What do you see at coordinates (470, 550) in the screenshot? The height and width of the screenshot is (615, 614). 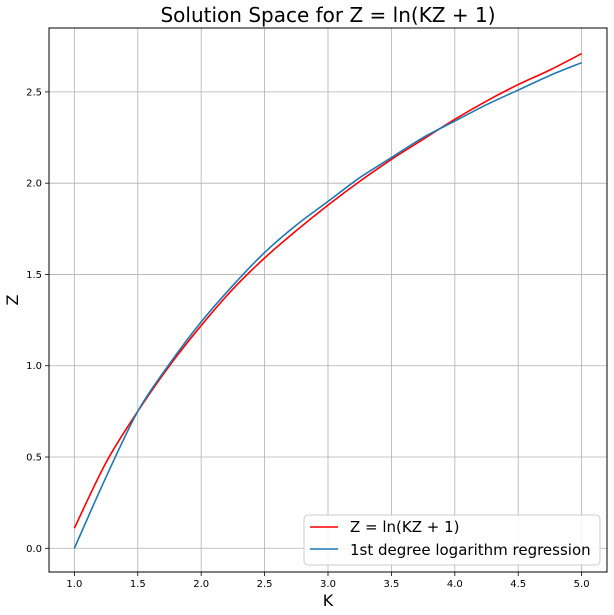 I see `legend-label-series-2: 1st degree logarithm regression` at bounding box center [470, 550].